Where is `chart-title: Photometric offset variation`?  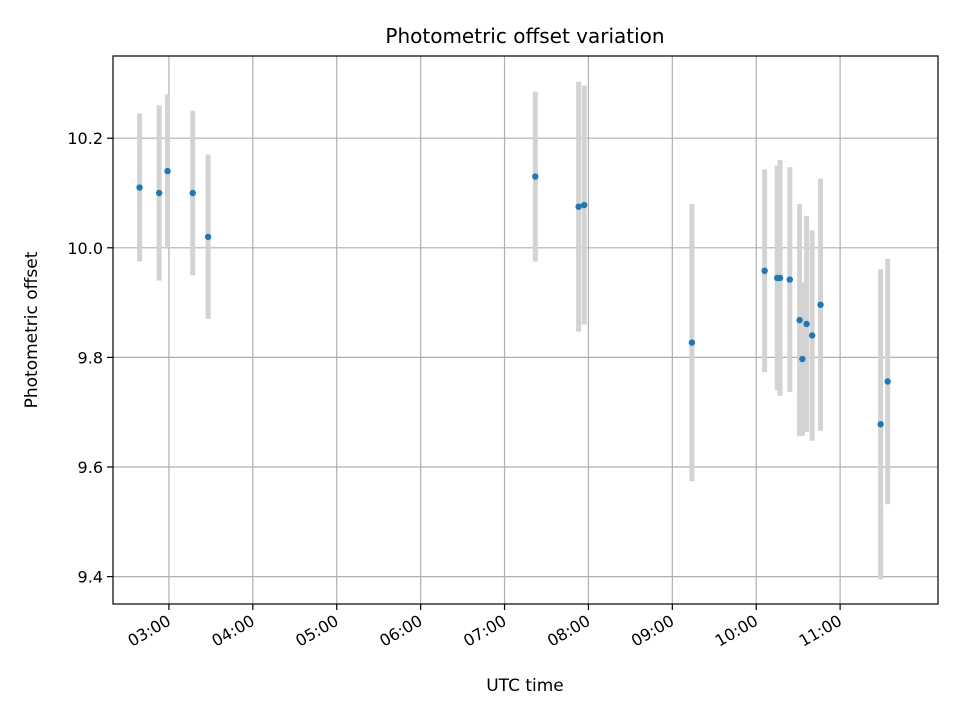
chart-title: Photometric offset variation is located at coordinates (524, 36).